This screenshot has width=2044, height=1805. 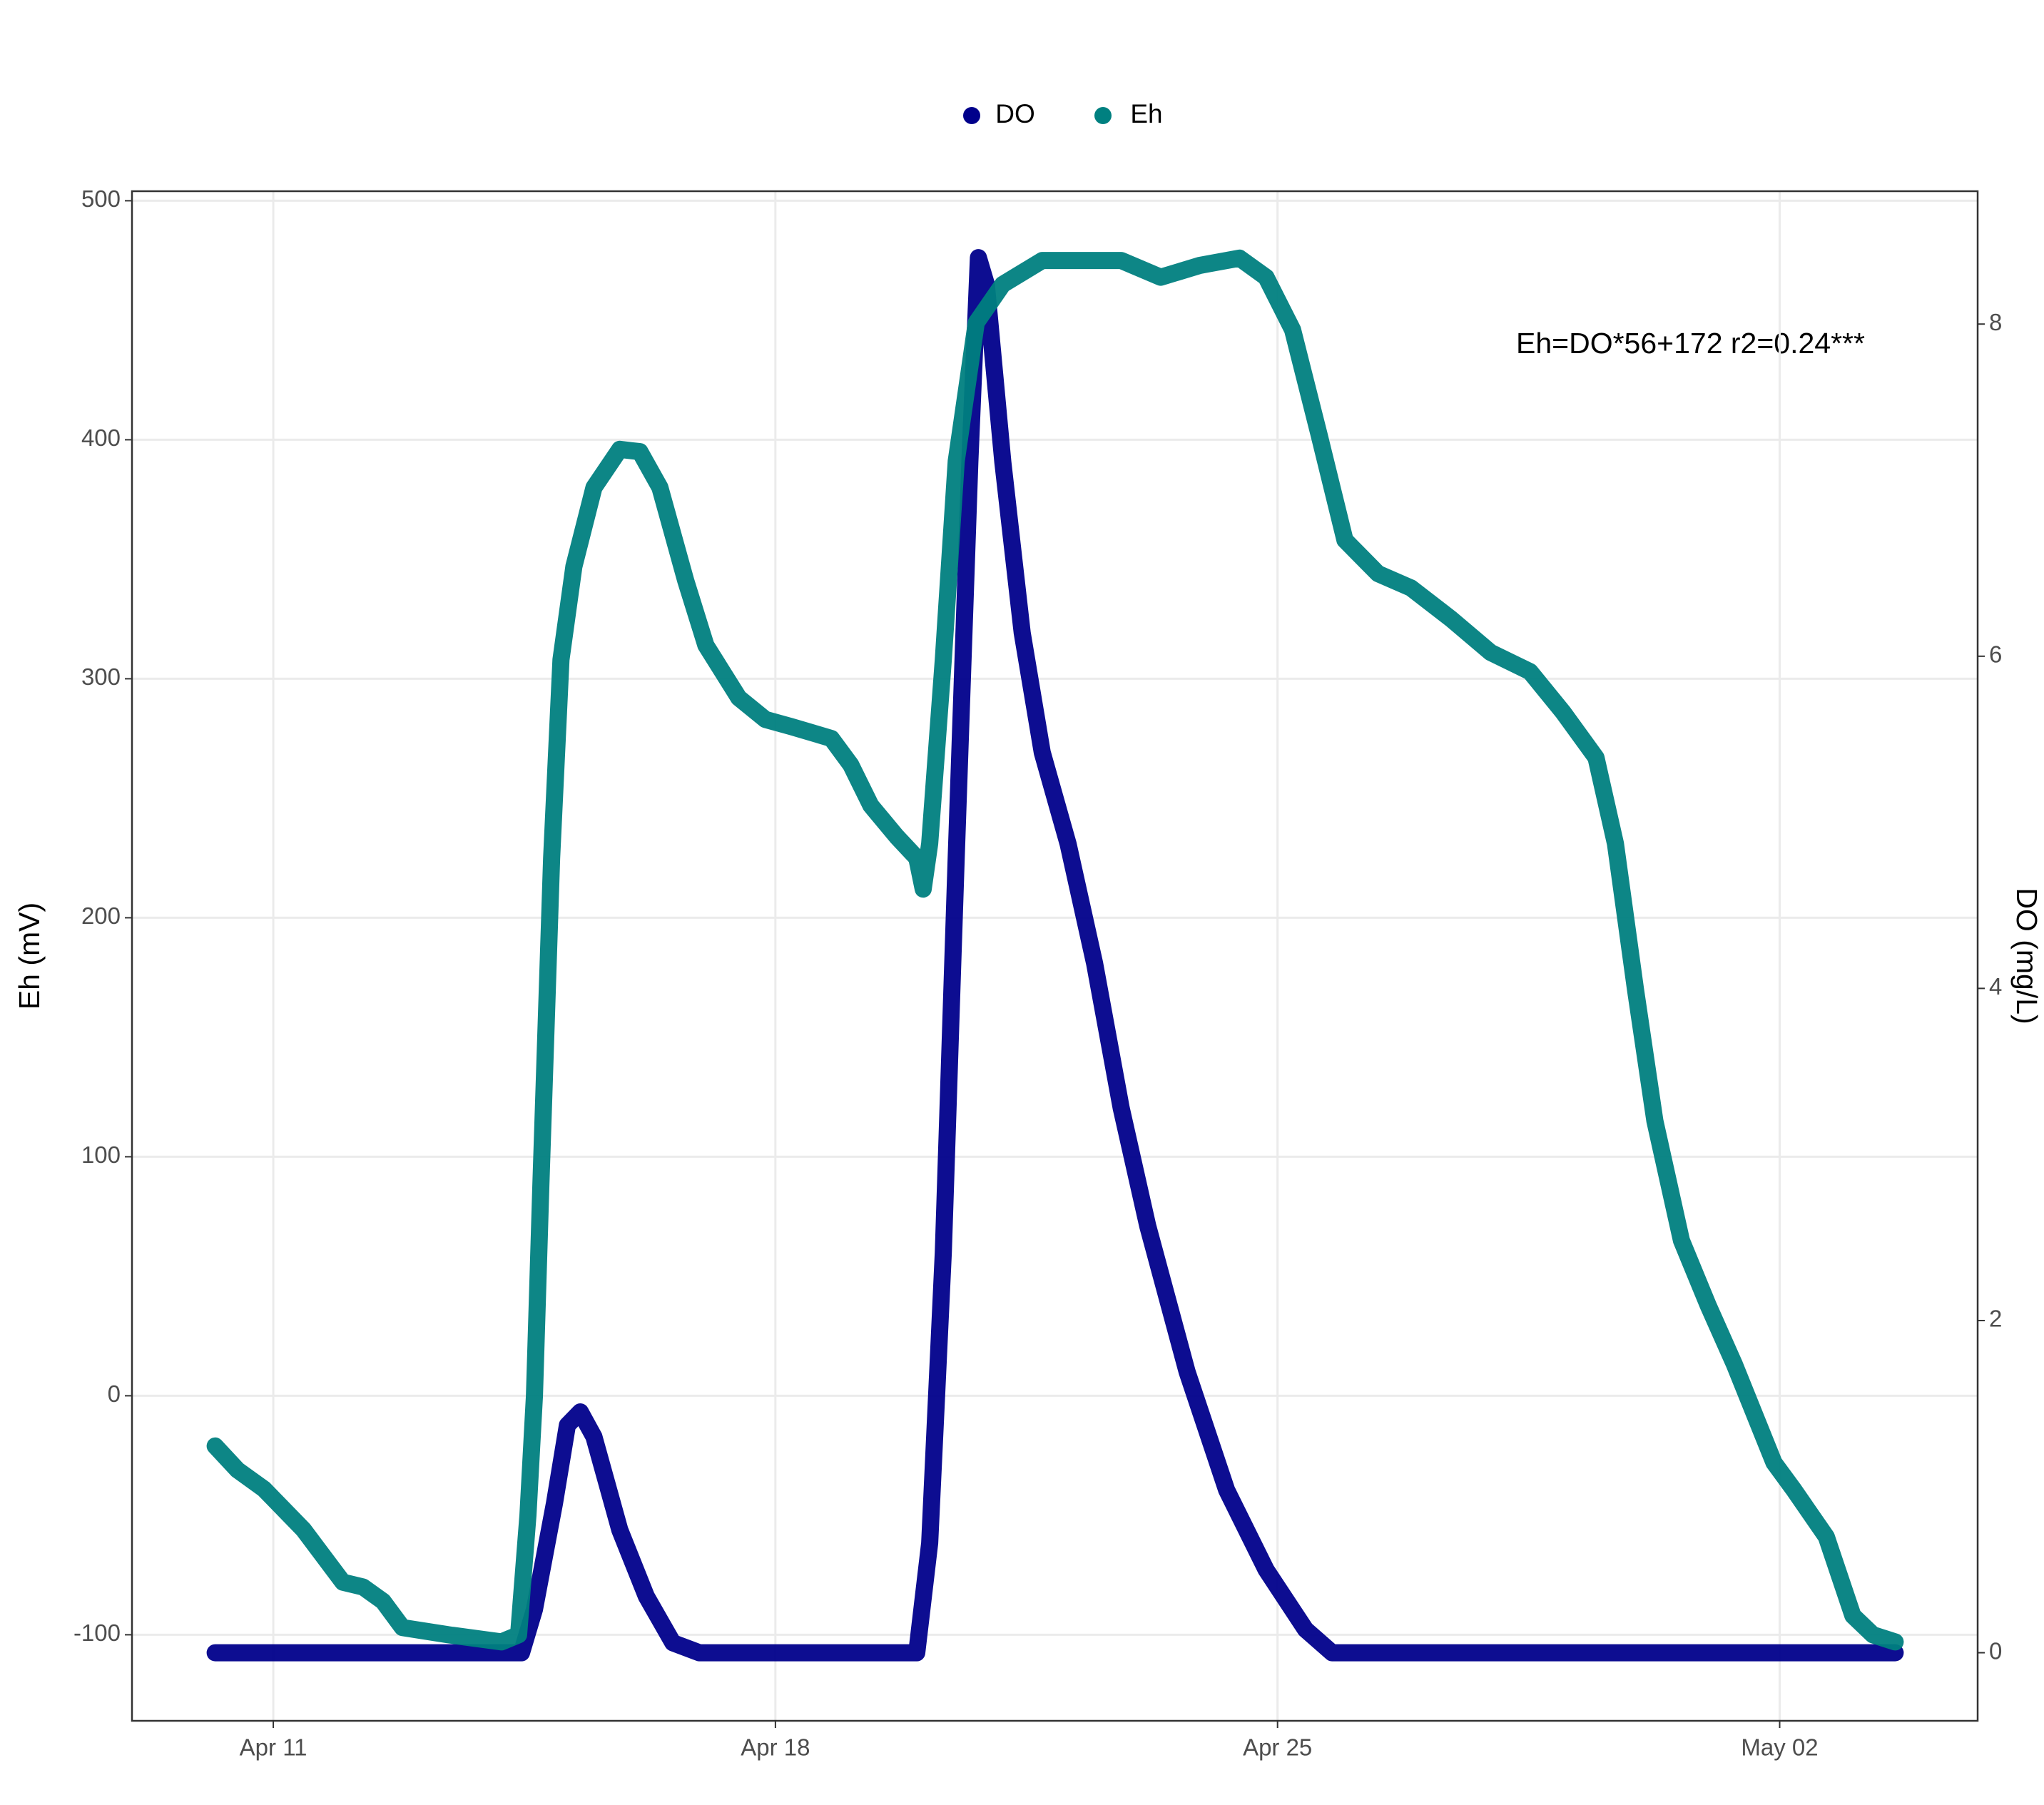 What do you see at coordinates (1690, 343) in the screenshot?
I see `annotation: Eh=DO*56+172 r2=0.24***` at bounding box center [1690, 343].